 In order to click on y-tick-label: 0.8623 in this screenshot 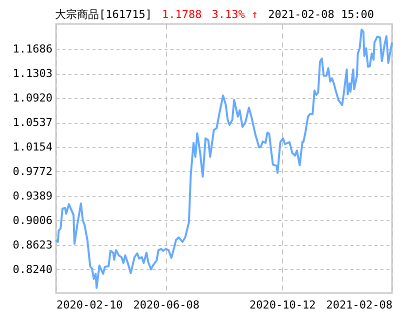, I will do `click(32, 245)`.